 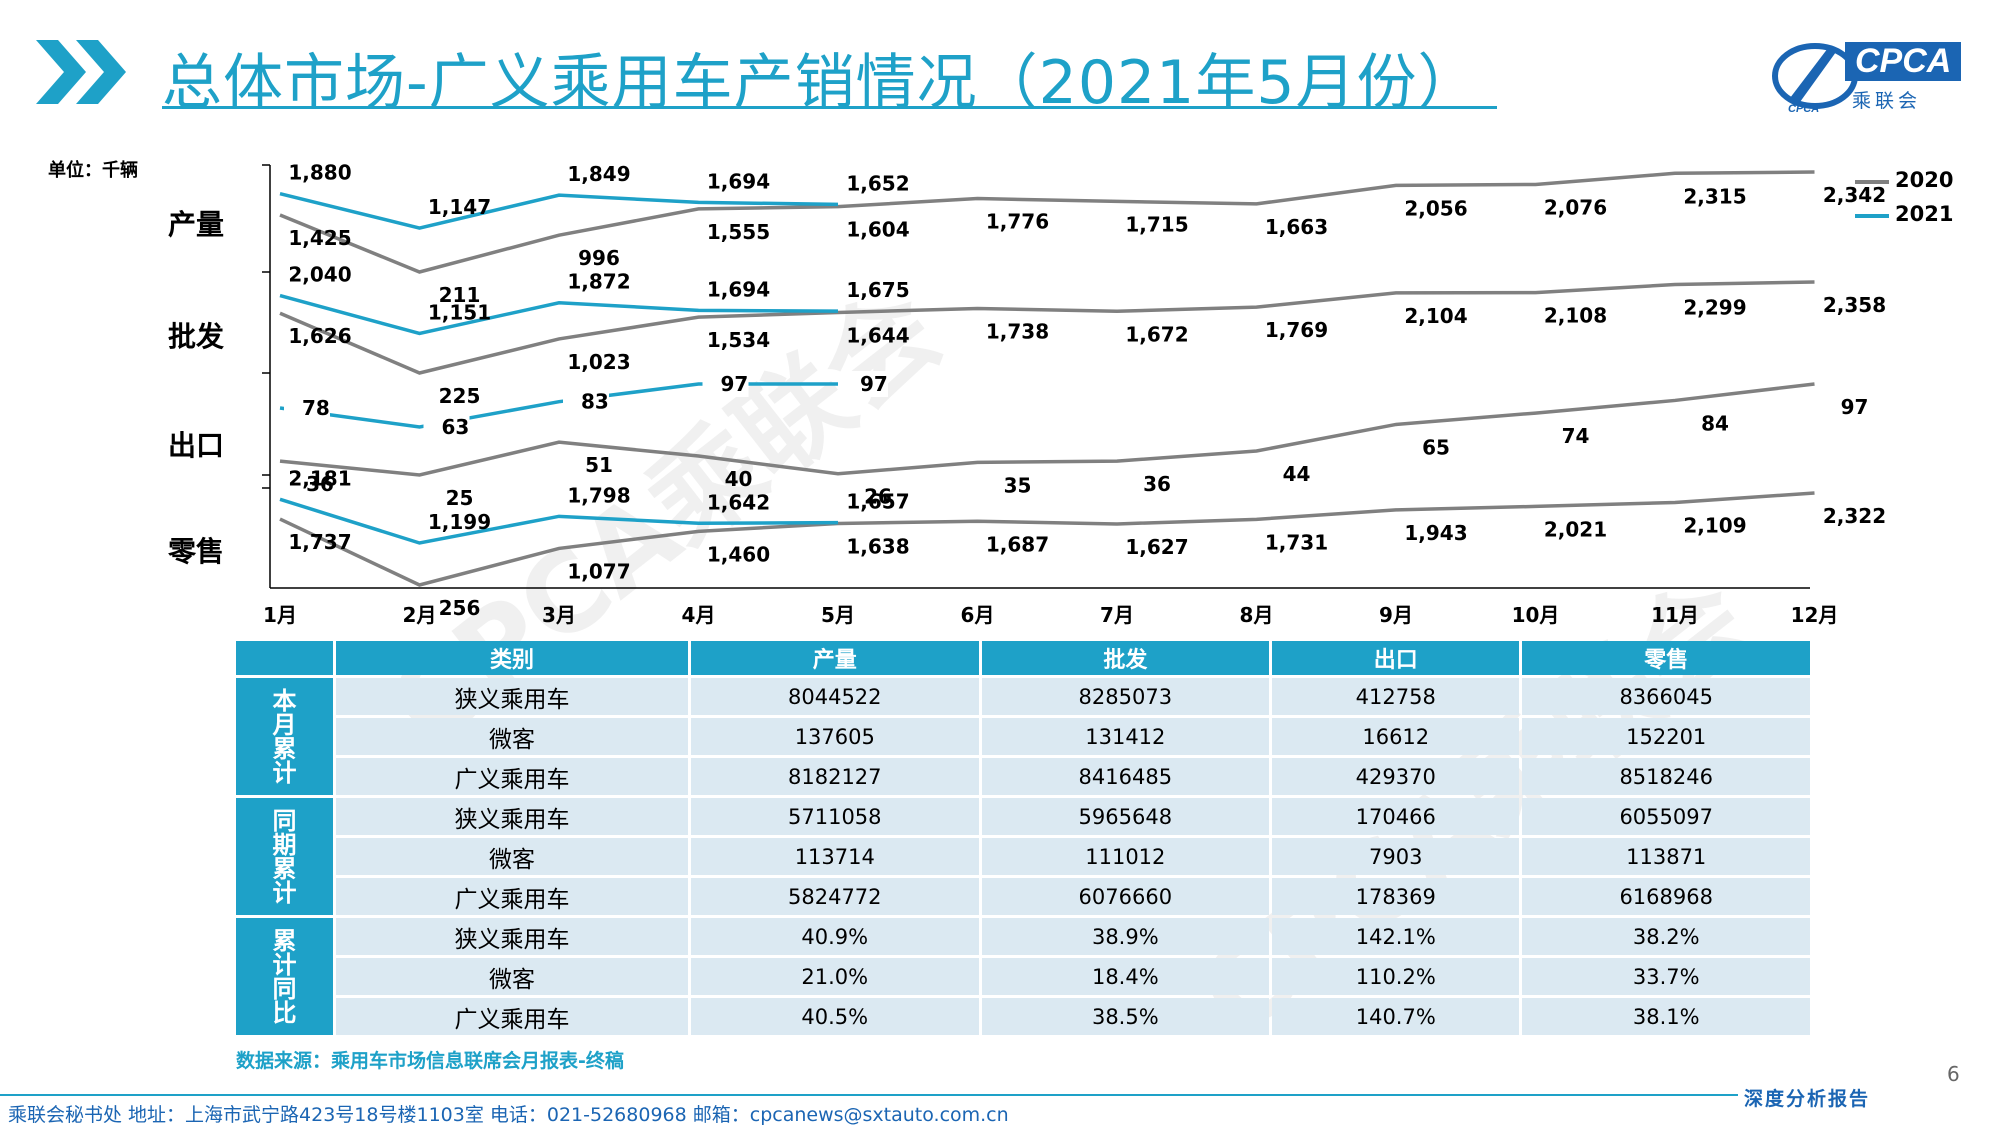 What do you see at coordinates (1297, 474) in the screenshot?
I see `data-label: 44` at bounding box center [1297, 474].